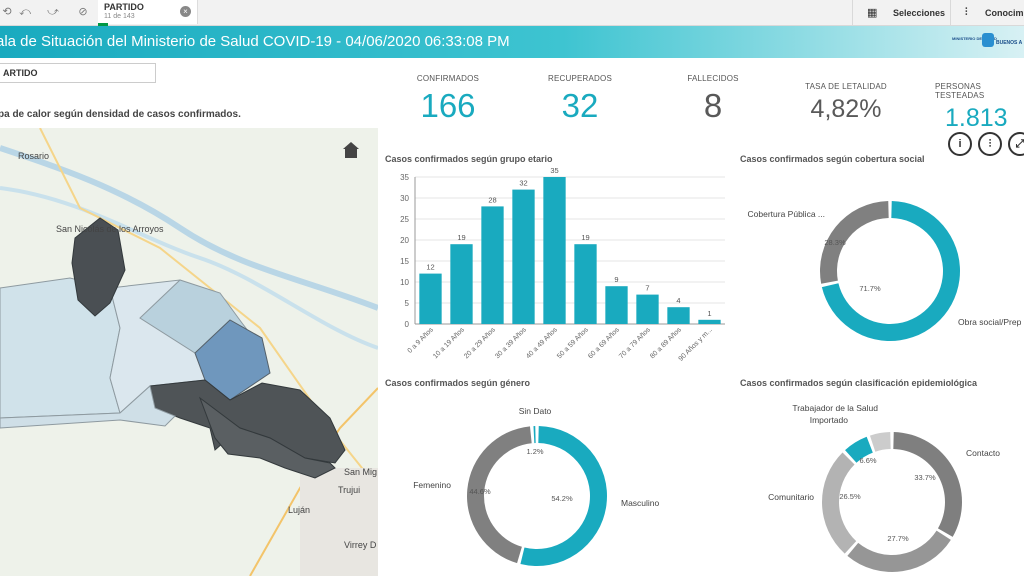 The height and width of the screenshot is (576, 1024). I want to click on step-forward-icon: ⤻, so click(53, 12).